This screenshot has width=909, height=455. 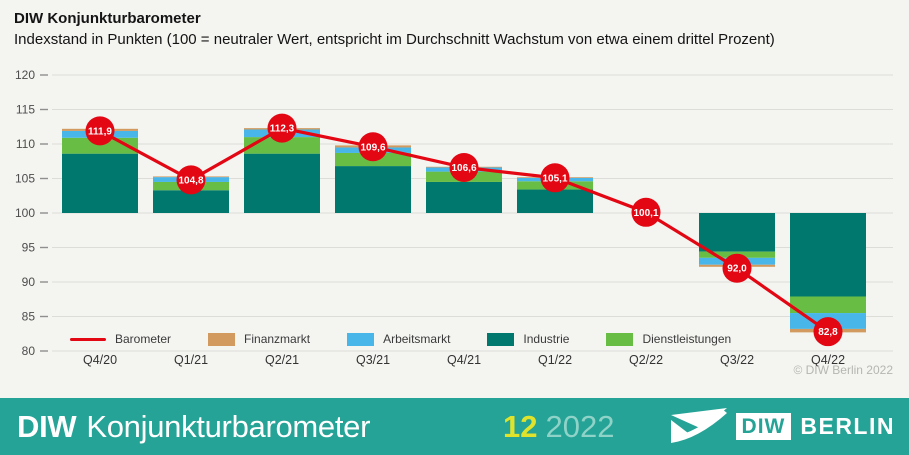 I want to click on svg-text: 115, so click(x=25, y=110).